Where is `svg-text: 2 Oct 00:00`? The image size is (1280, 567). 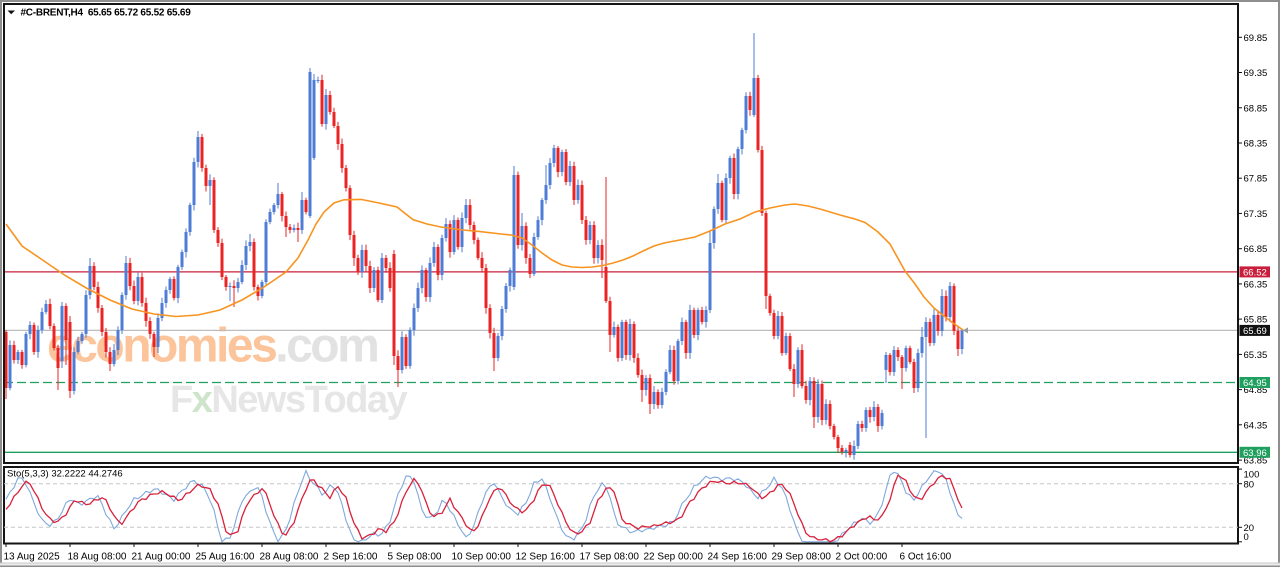
svg-text: 2 Oct 00:00 is located at coordinates (862, 557).